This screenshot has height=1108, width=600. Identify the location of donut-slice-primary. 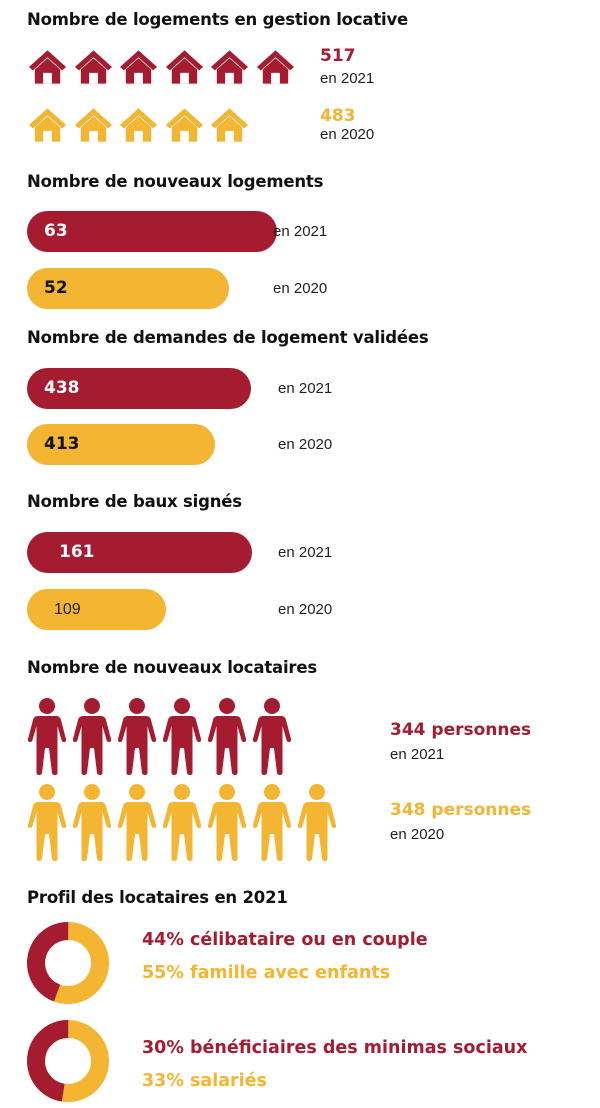
(68, 1061).